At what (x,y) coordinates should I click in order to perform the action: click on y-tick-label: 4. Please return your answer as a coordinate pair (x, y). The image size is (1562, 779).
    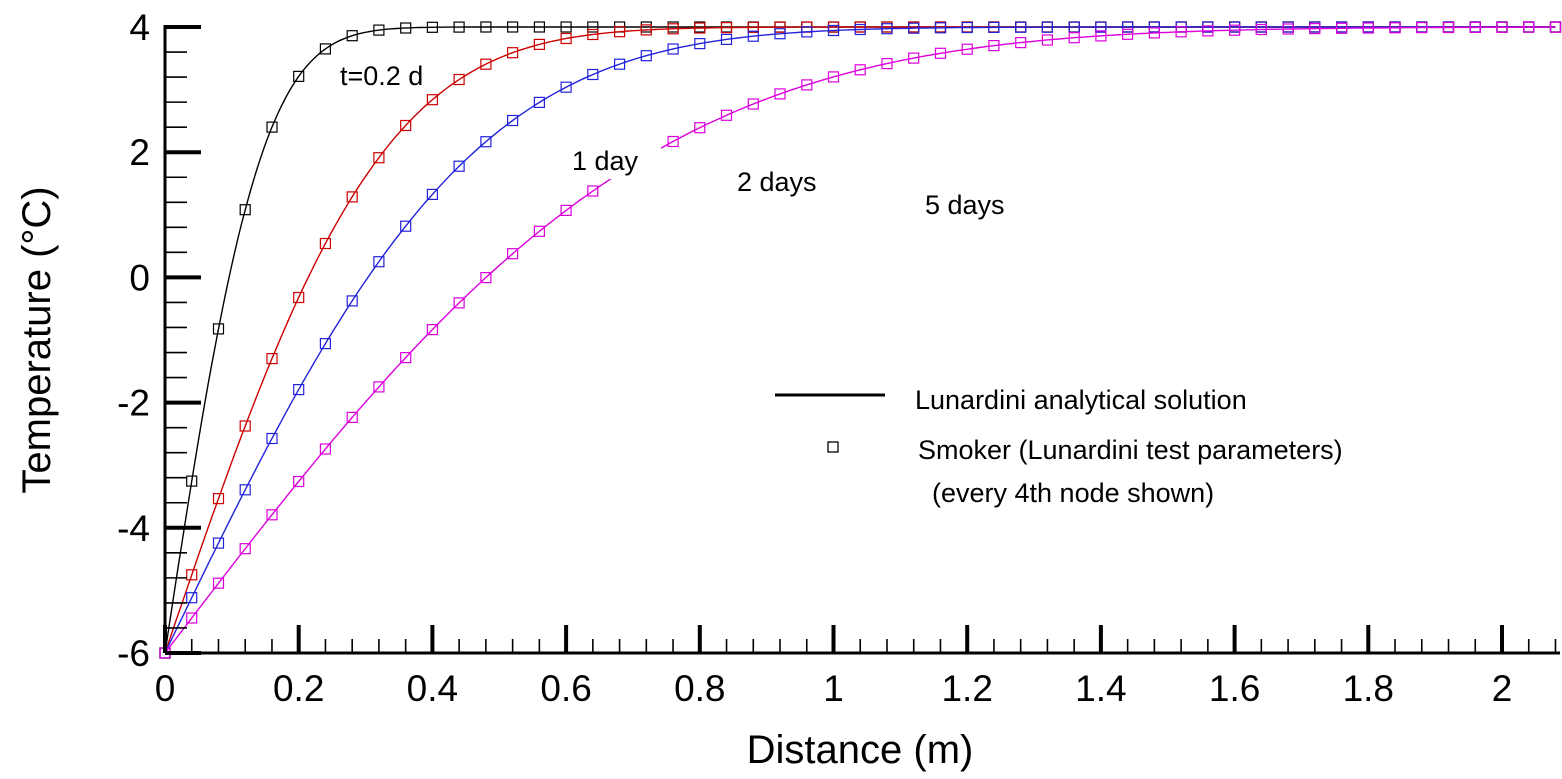
    Looking at the image, I should click on (139, 27).